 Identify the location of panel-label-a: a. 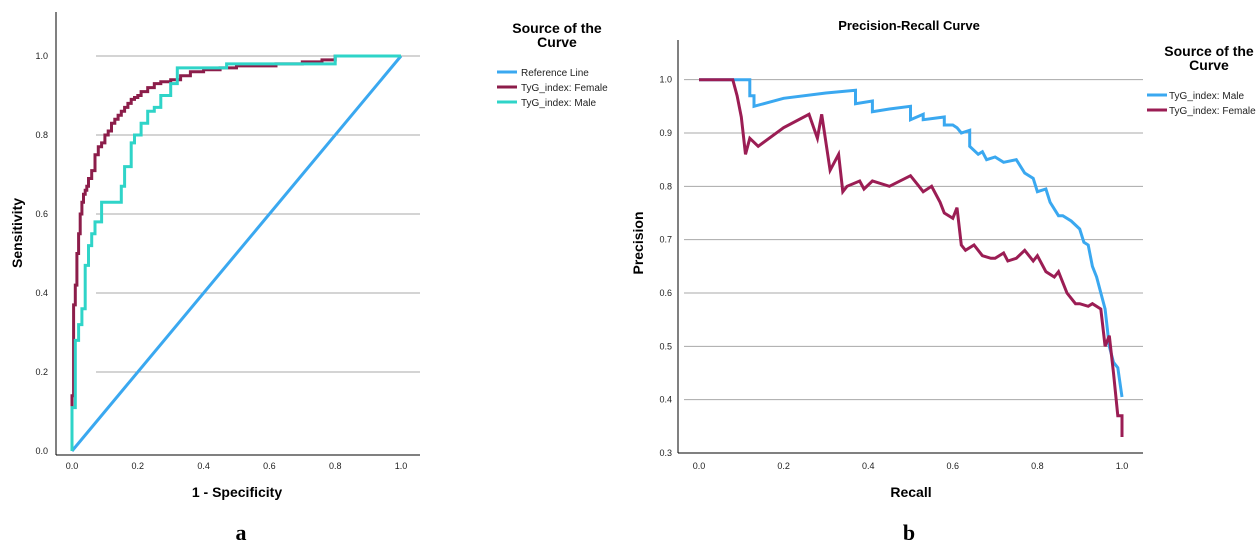
(241, 532).